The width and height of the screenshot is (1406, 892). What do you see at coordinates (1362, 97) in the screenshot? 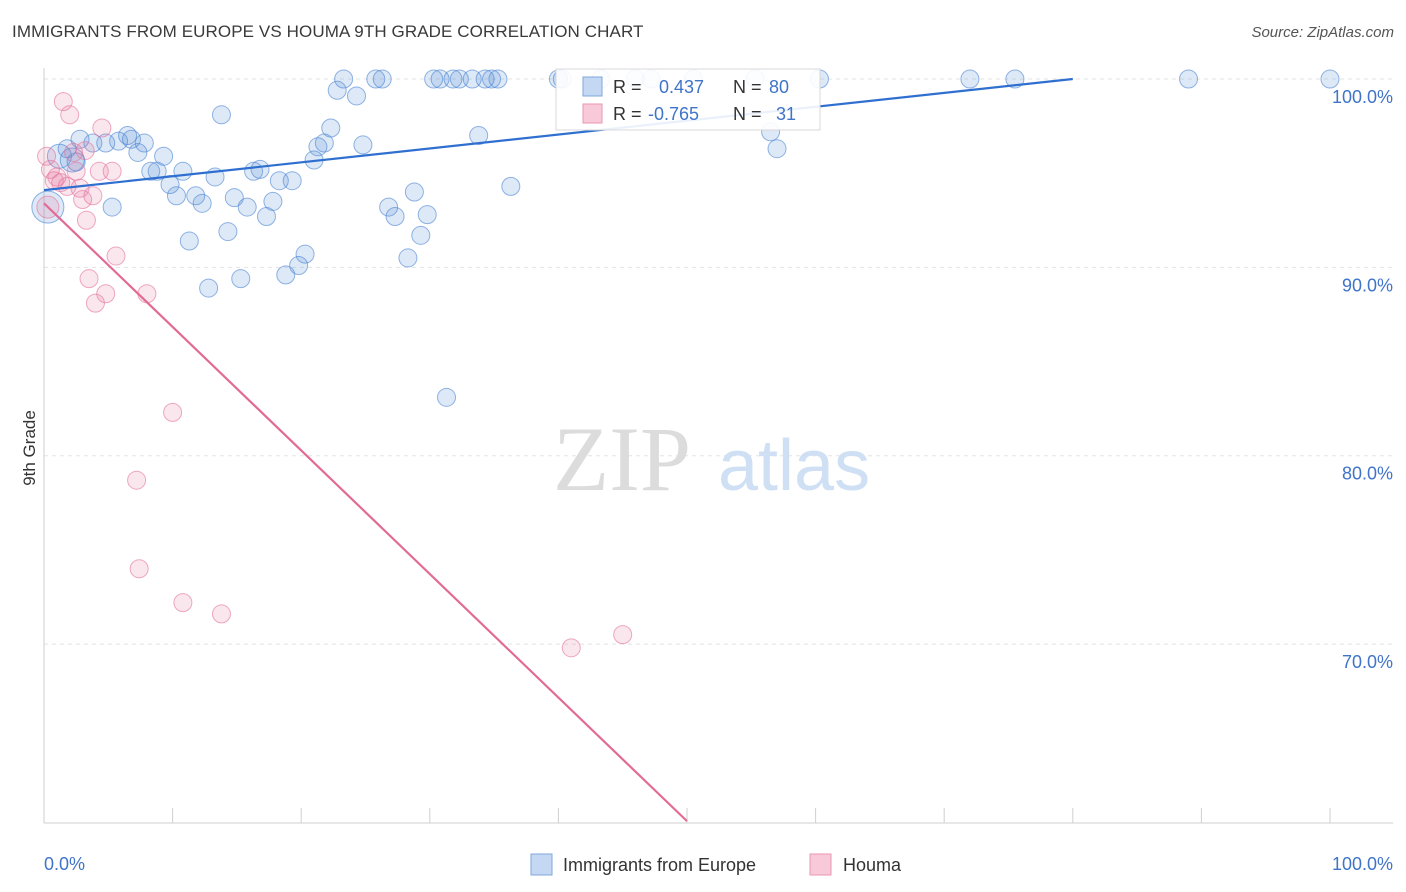
I see `y-tick-label: 100.0%` at bounding box center [1362, 97].